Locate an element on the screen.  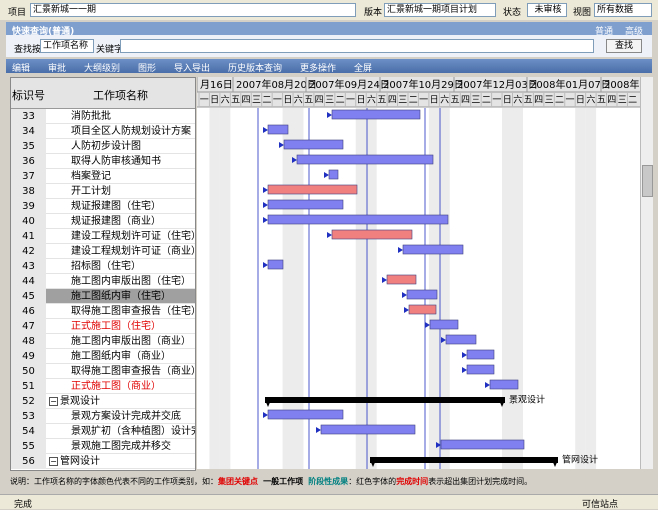
row-name: 建设工程规划许可证（商业） is located at coordinates (133, 251).